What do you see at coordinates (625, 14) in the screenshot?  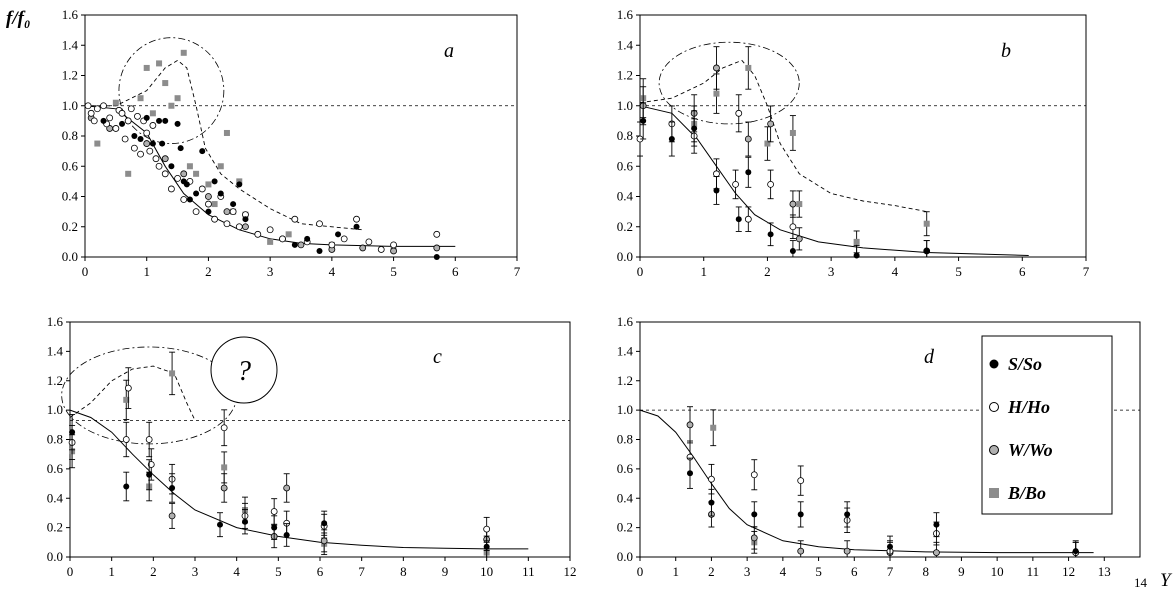 I see `y-tick-label: 1.6` at bounding box center [625, 14].